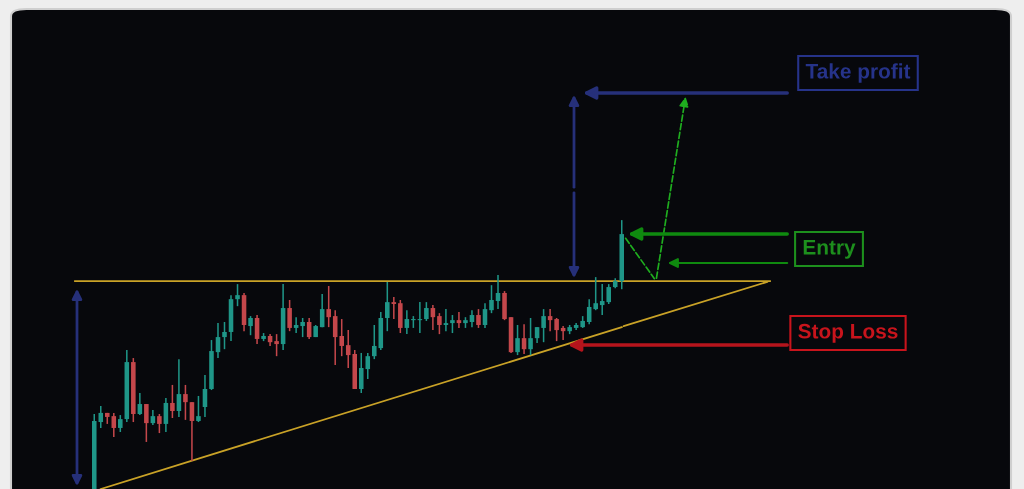 This screenshot has width=1024, height=489. Describe the element at coordinates (858, 73) in the screenshot. I see `text: Take profit` at that location.